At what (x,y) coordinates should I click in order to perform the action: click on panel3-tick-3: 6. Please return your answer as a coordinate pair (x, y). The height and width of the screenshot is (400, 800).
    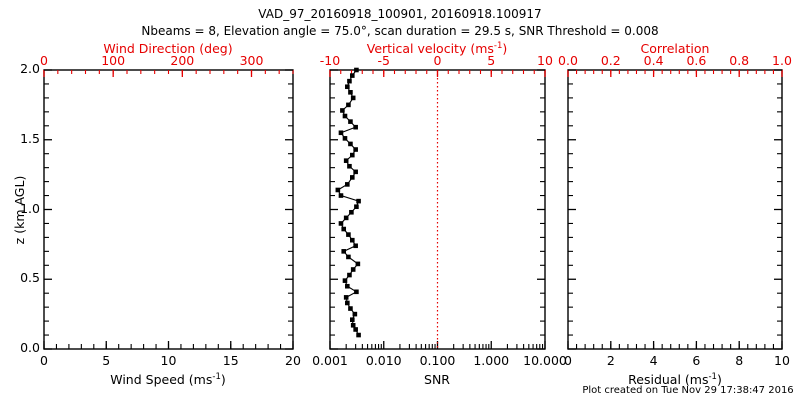
    Looking at the image, I should click on (696, 360).